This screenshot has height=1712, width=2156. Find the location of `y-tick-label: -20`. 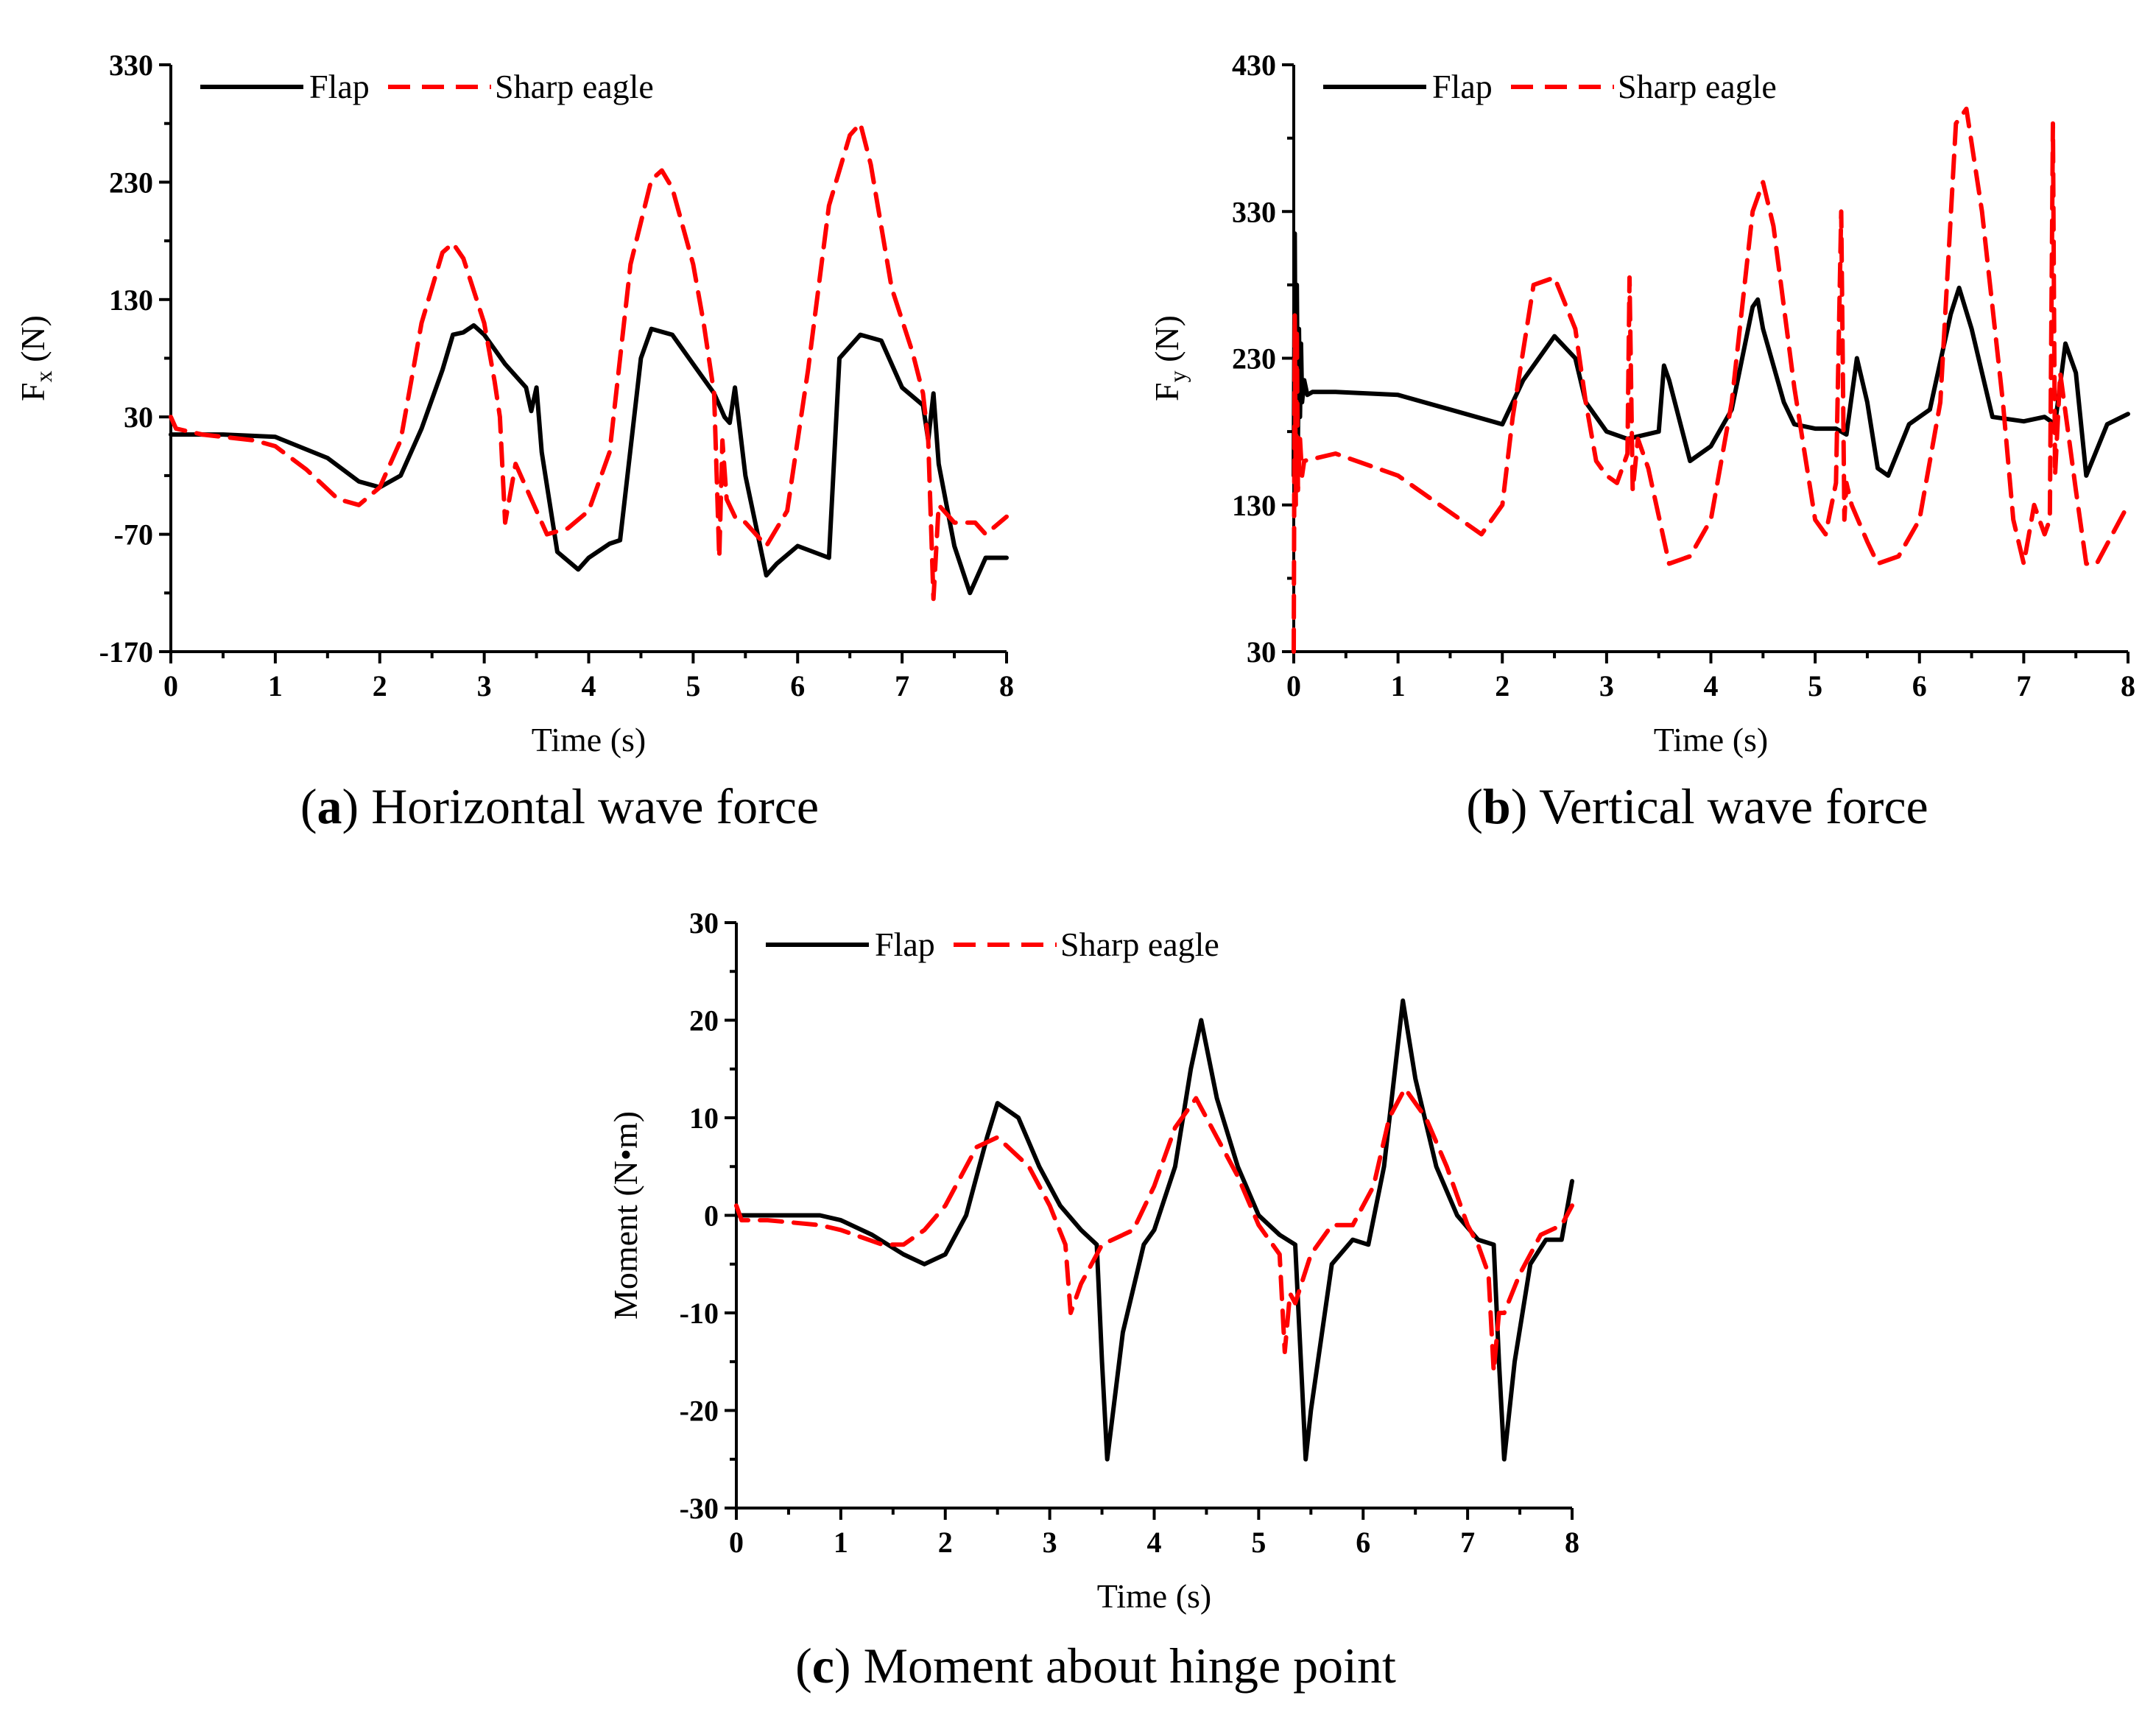

y-tick-label: -20 is located at coordinates (699, 1411).